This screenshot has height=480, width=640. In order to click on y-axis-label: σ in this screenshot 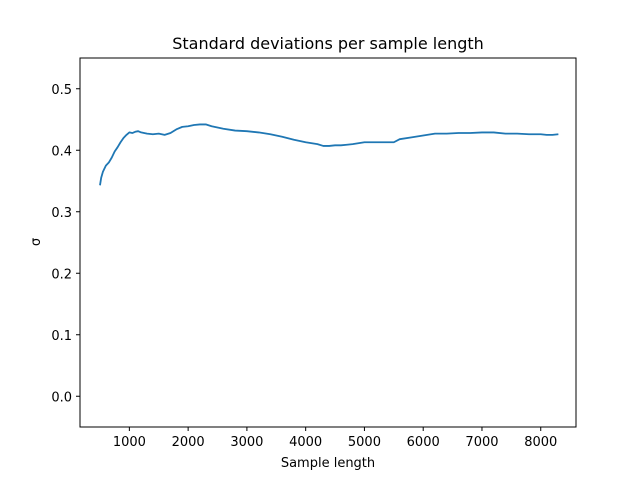, I will do `click(36, 242)`.